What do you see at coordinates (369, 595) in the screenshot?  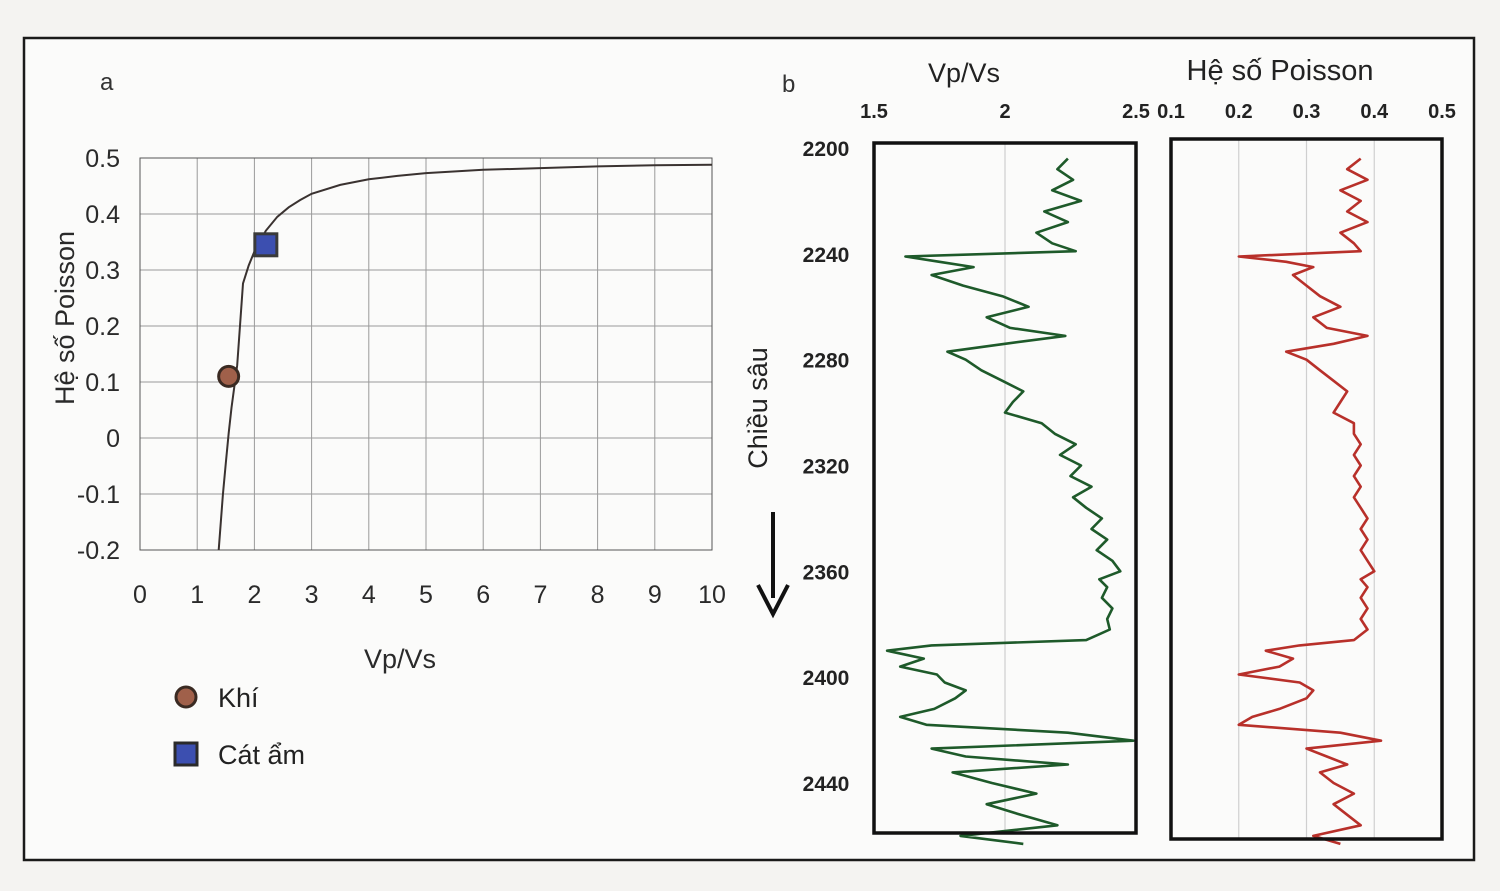 I see `panel-a-x-tick-label: 4` at bounding box center [369, 595].